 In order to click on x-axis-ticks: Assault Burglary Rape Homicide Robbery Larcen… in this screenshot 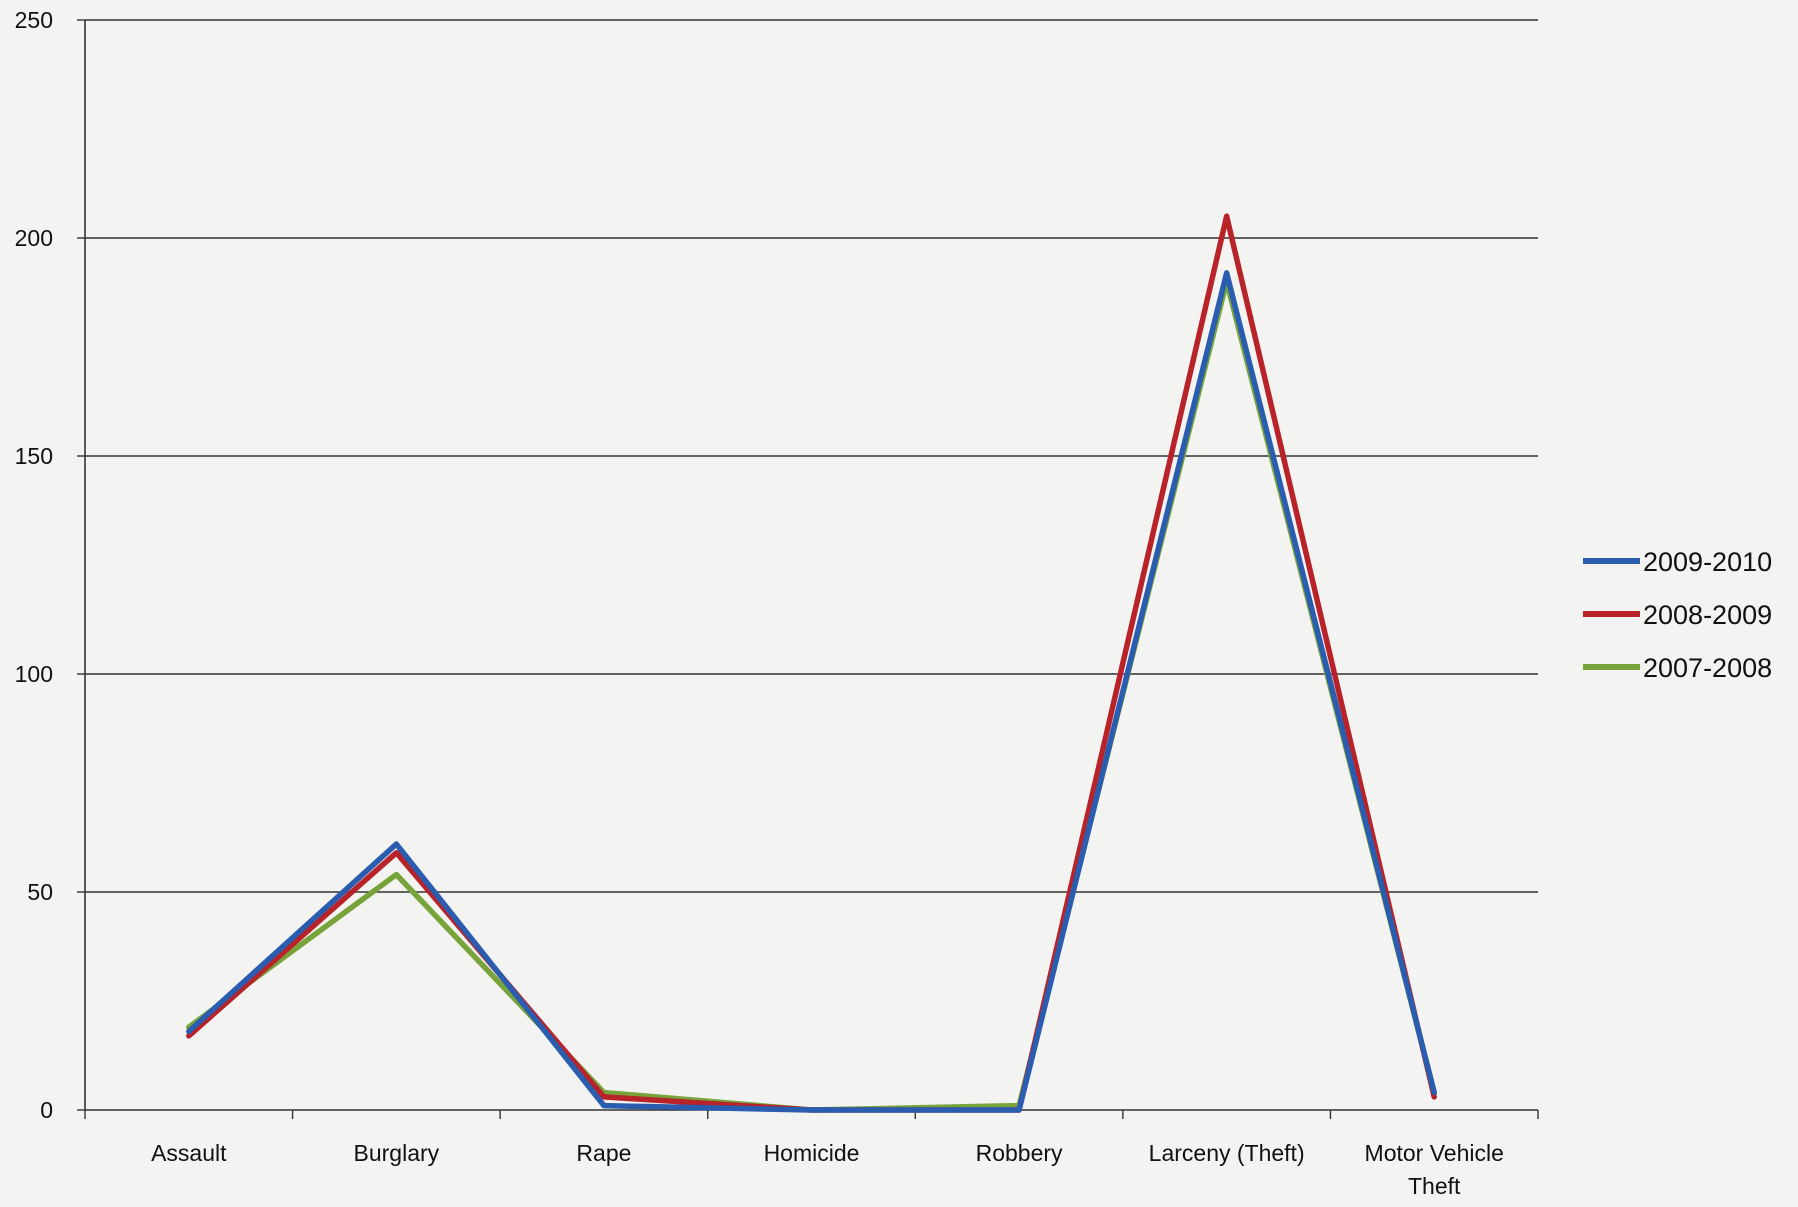, I will do `click(811, 1154)`.